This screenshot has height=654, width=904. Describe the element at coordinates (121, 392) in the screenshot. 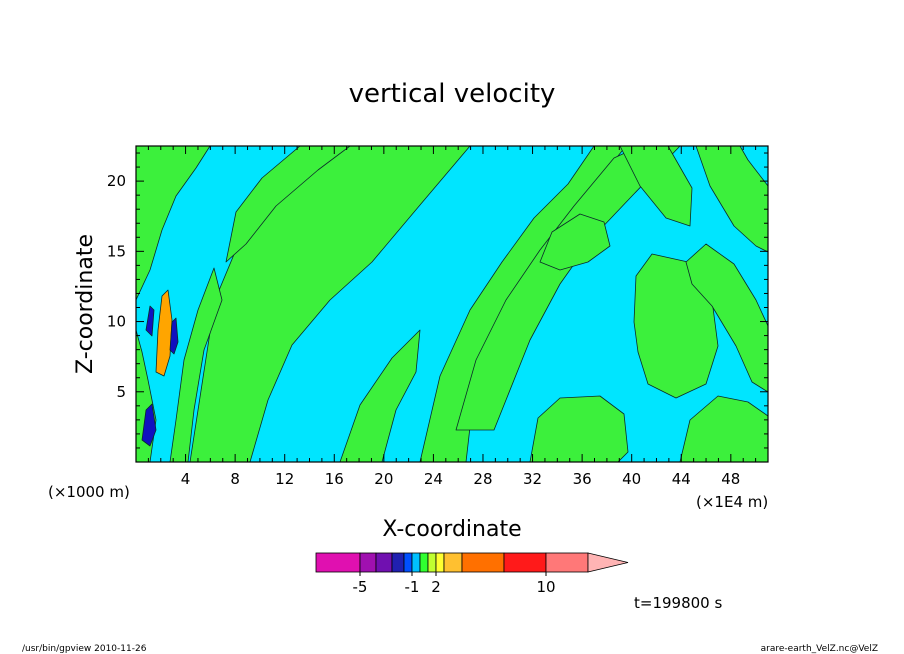

I see `y-tick-label: 5` at that location.